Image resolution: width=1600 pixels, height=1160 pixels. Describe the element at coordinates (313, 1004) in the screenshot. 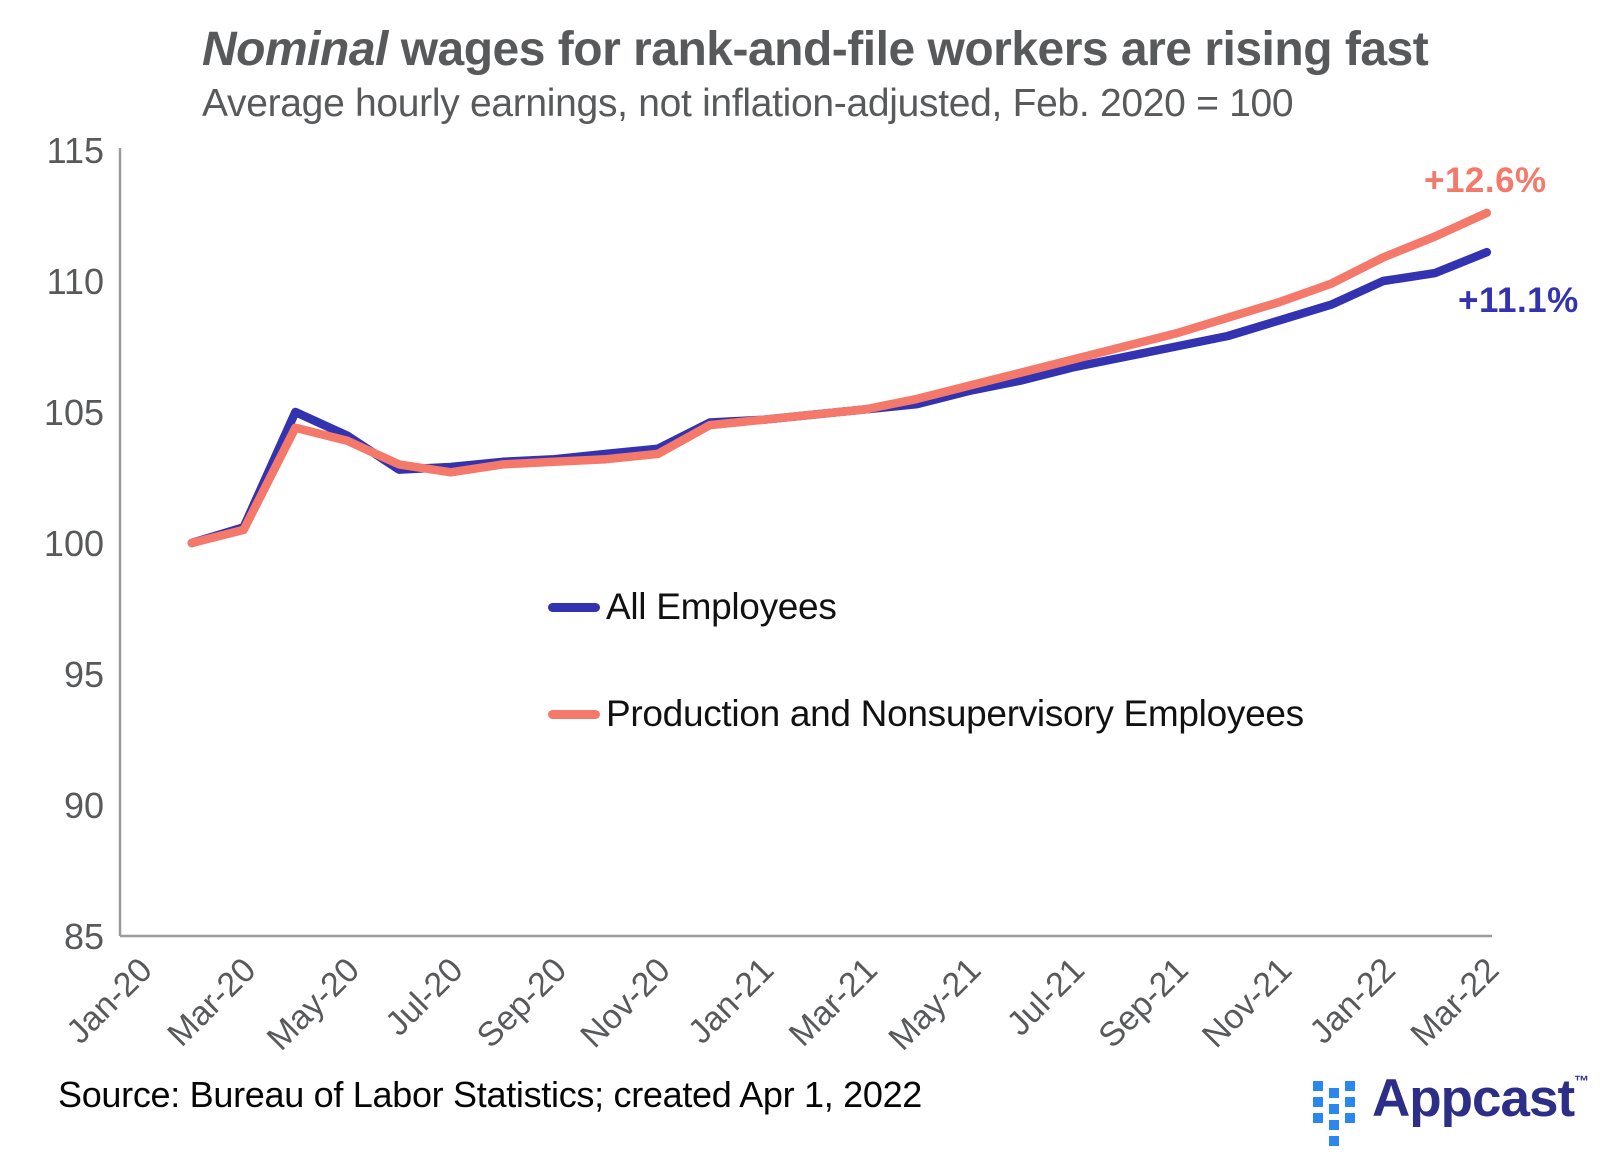

I see `x-tick-label: May-20` at that location.